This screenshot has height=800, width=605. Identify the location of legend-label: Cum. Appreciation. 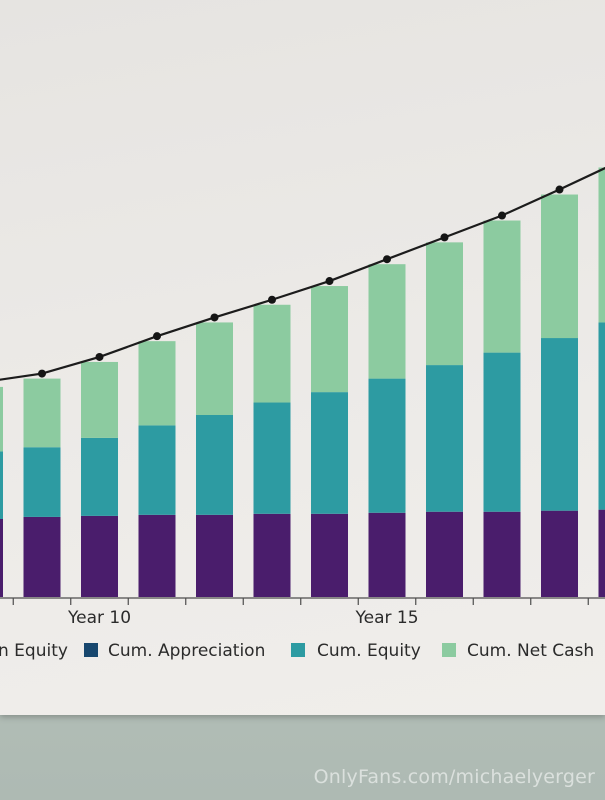
(186, 651).